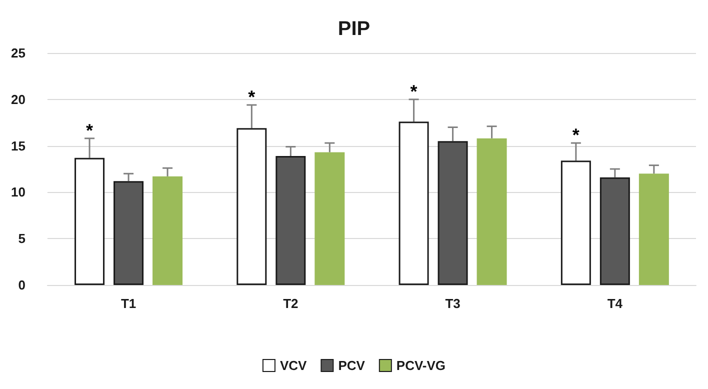  I want to click on y-tick-label: 10, so click(18, 192).